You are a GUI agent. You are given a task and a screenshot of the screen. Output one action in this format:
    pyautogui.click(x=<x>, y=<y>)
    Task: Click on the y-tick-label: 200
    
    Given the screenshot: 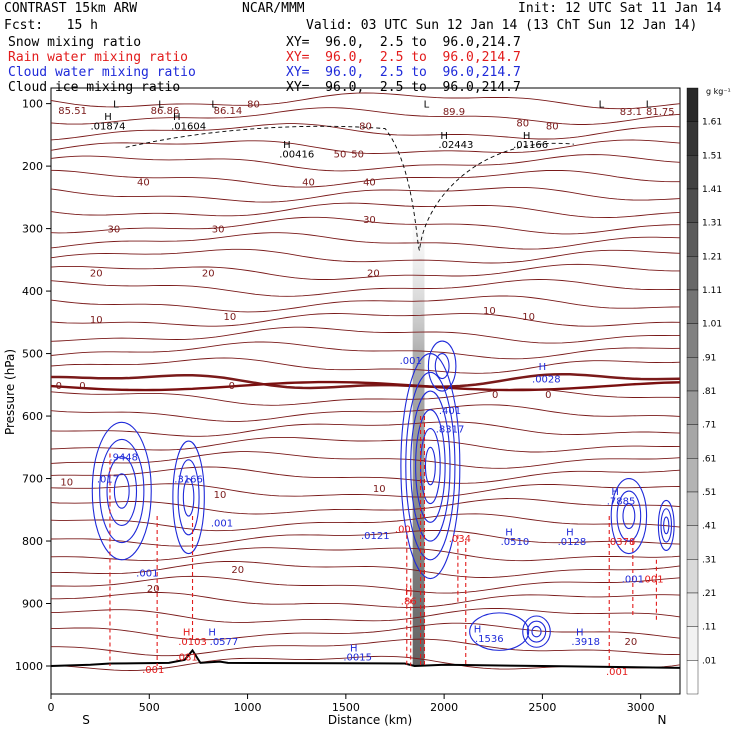 What is the action you would take?
    pyautogui.click(x=32, y=166)
    